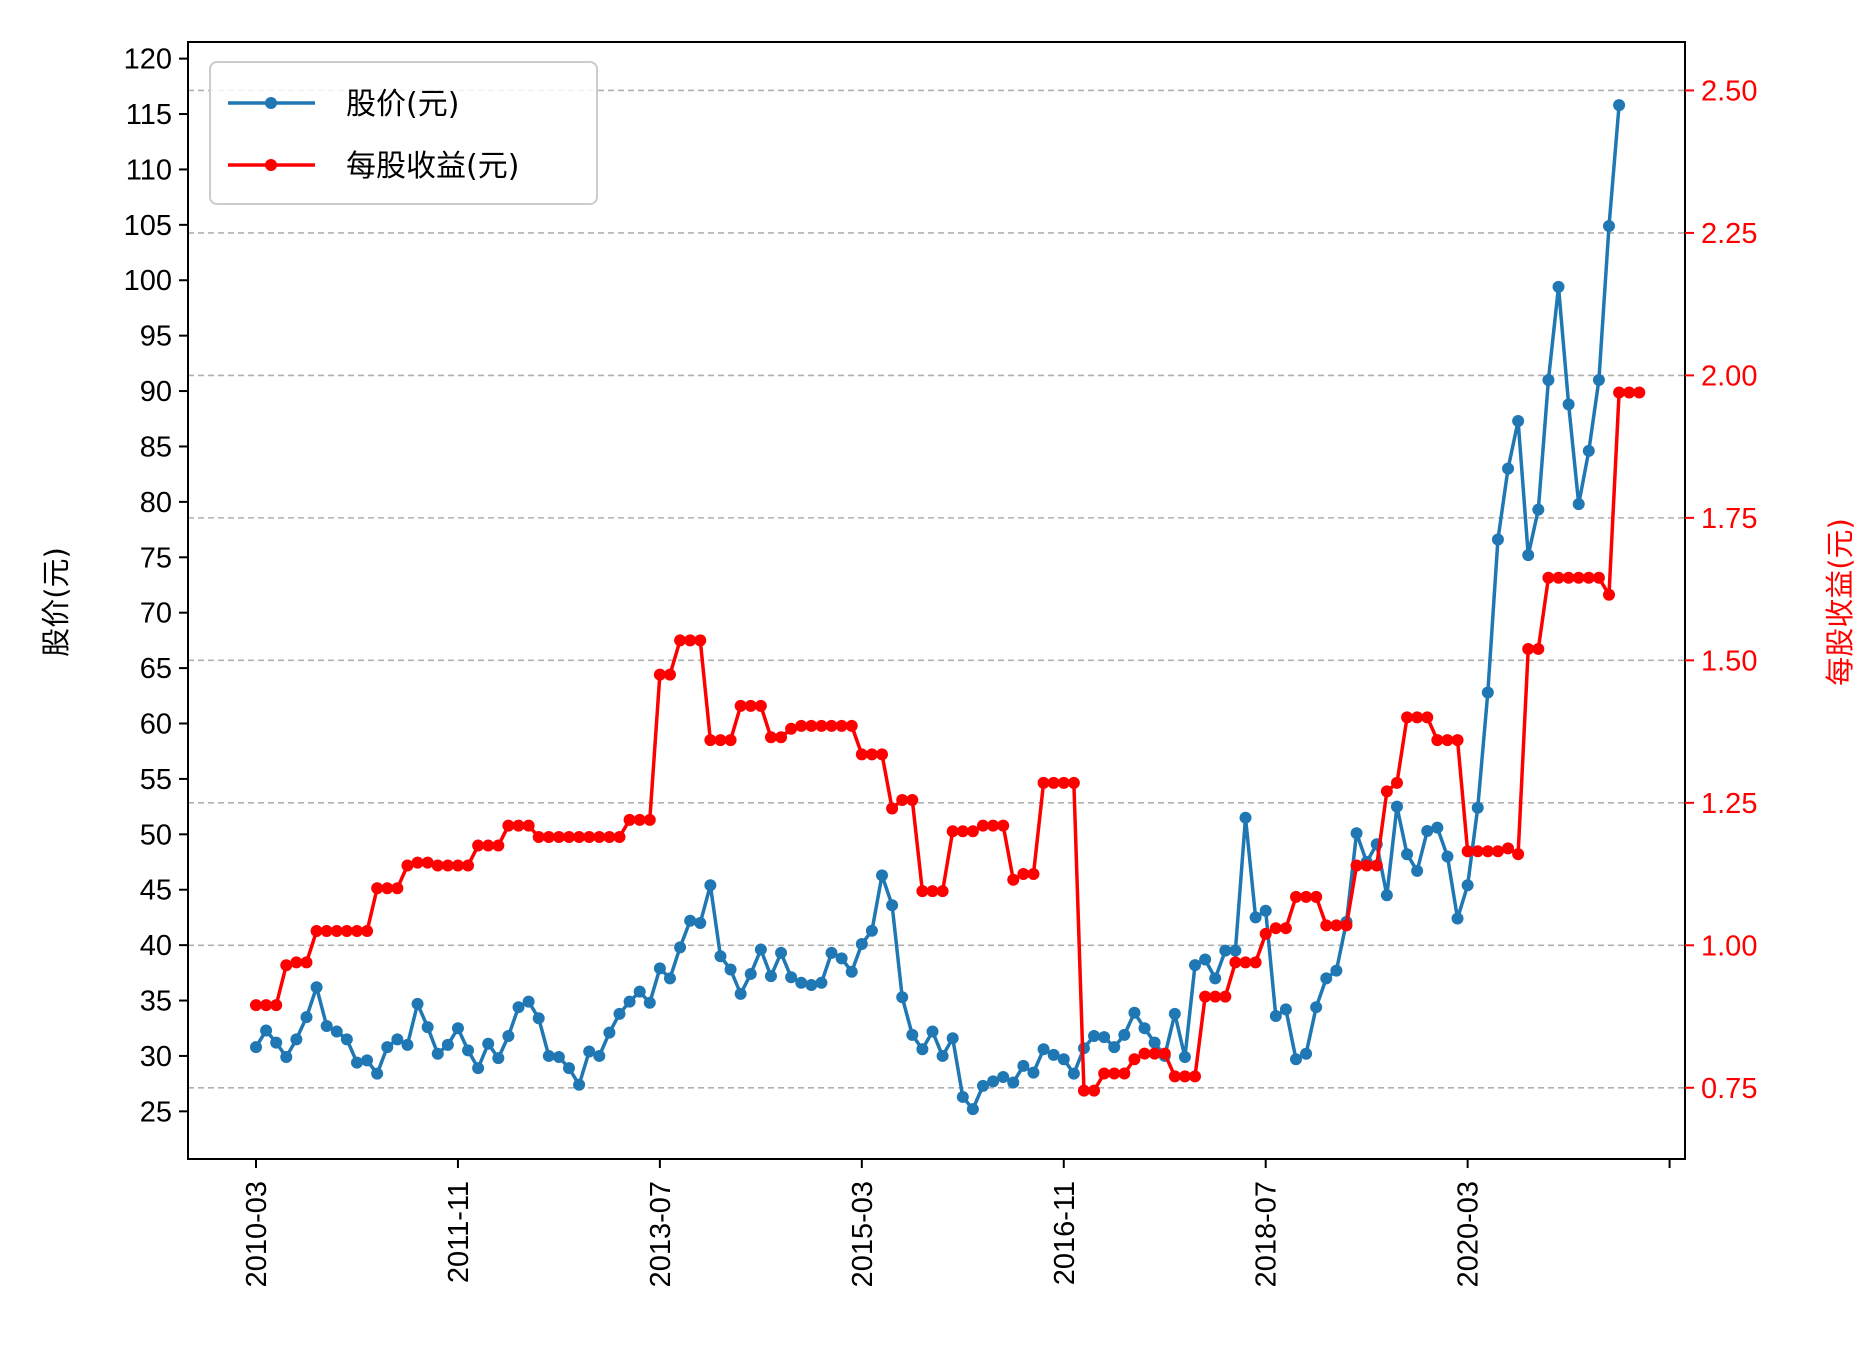 The image size is (1876, 1363). Describe the element at coordinates (156, 503) in the screenshot. I see `left-tick-label: 80` at that location.